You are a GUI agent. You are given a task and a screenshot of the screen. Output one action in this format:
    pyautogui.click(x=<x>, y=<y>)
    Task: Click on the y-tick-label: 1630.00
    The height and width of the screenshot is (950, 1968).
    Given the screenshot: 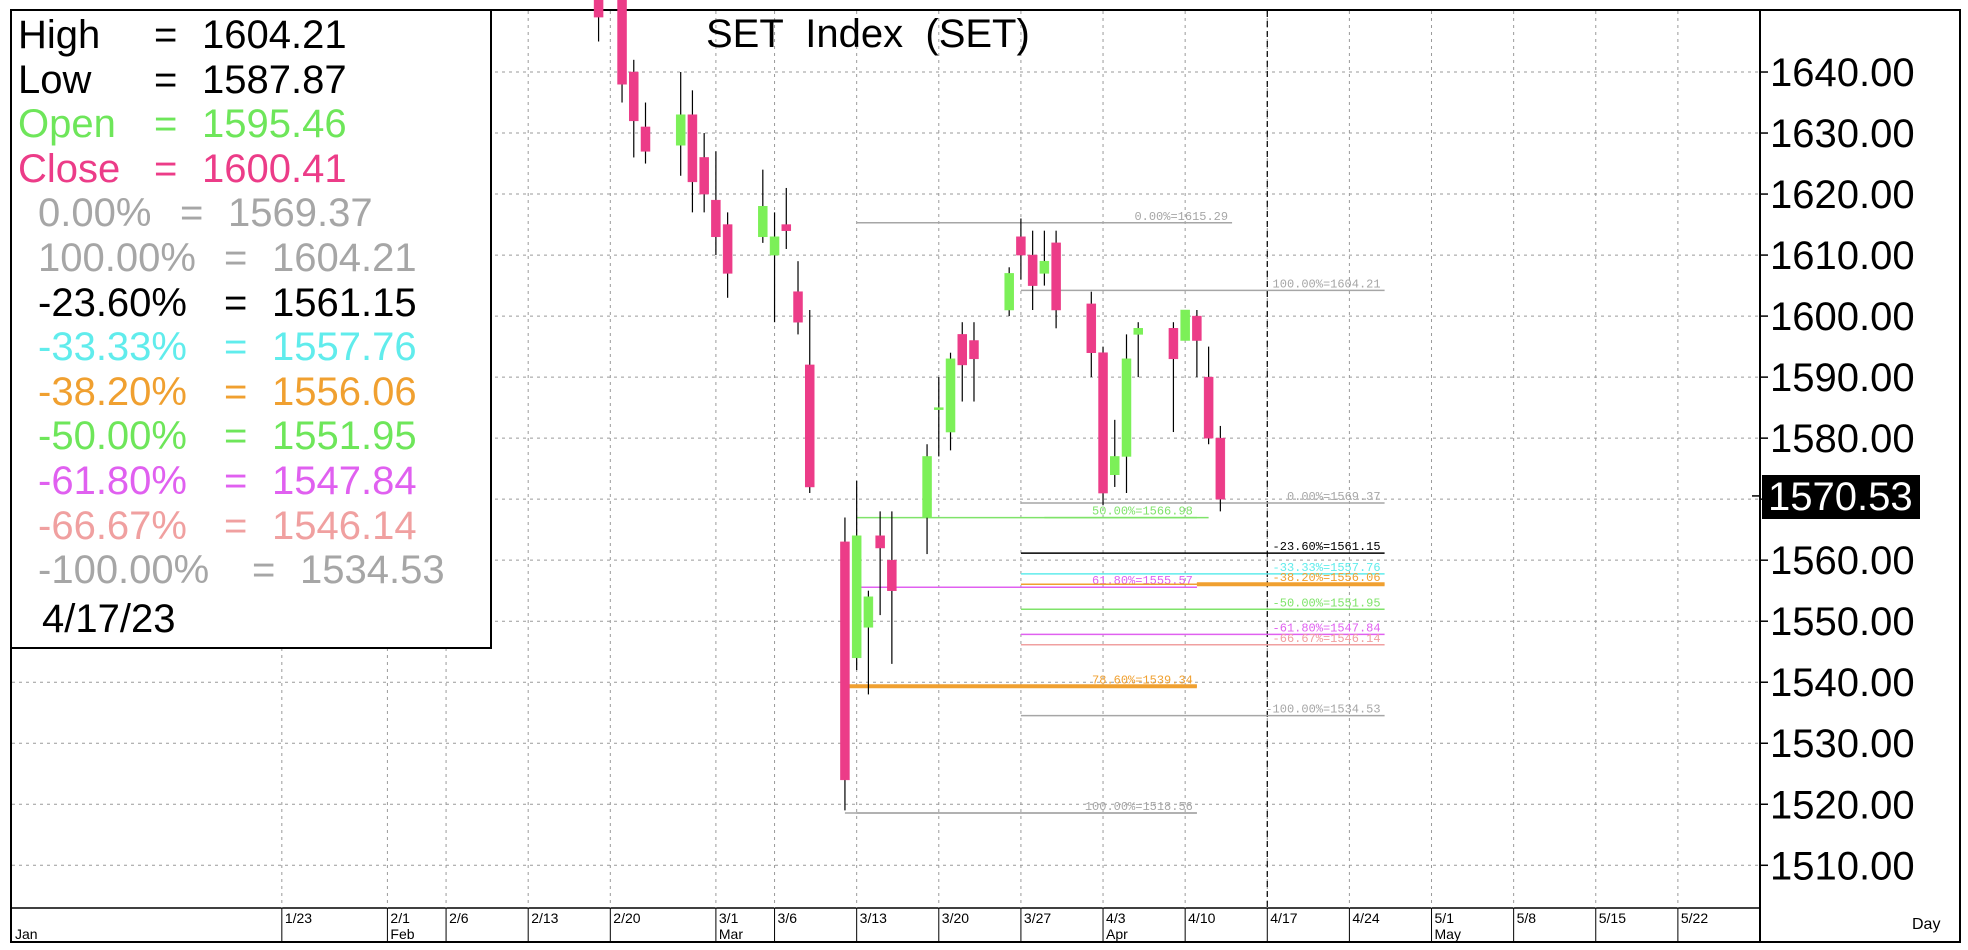 What is the action you would take?
    pyautogui.click(x=1842, y=134)
    